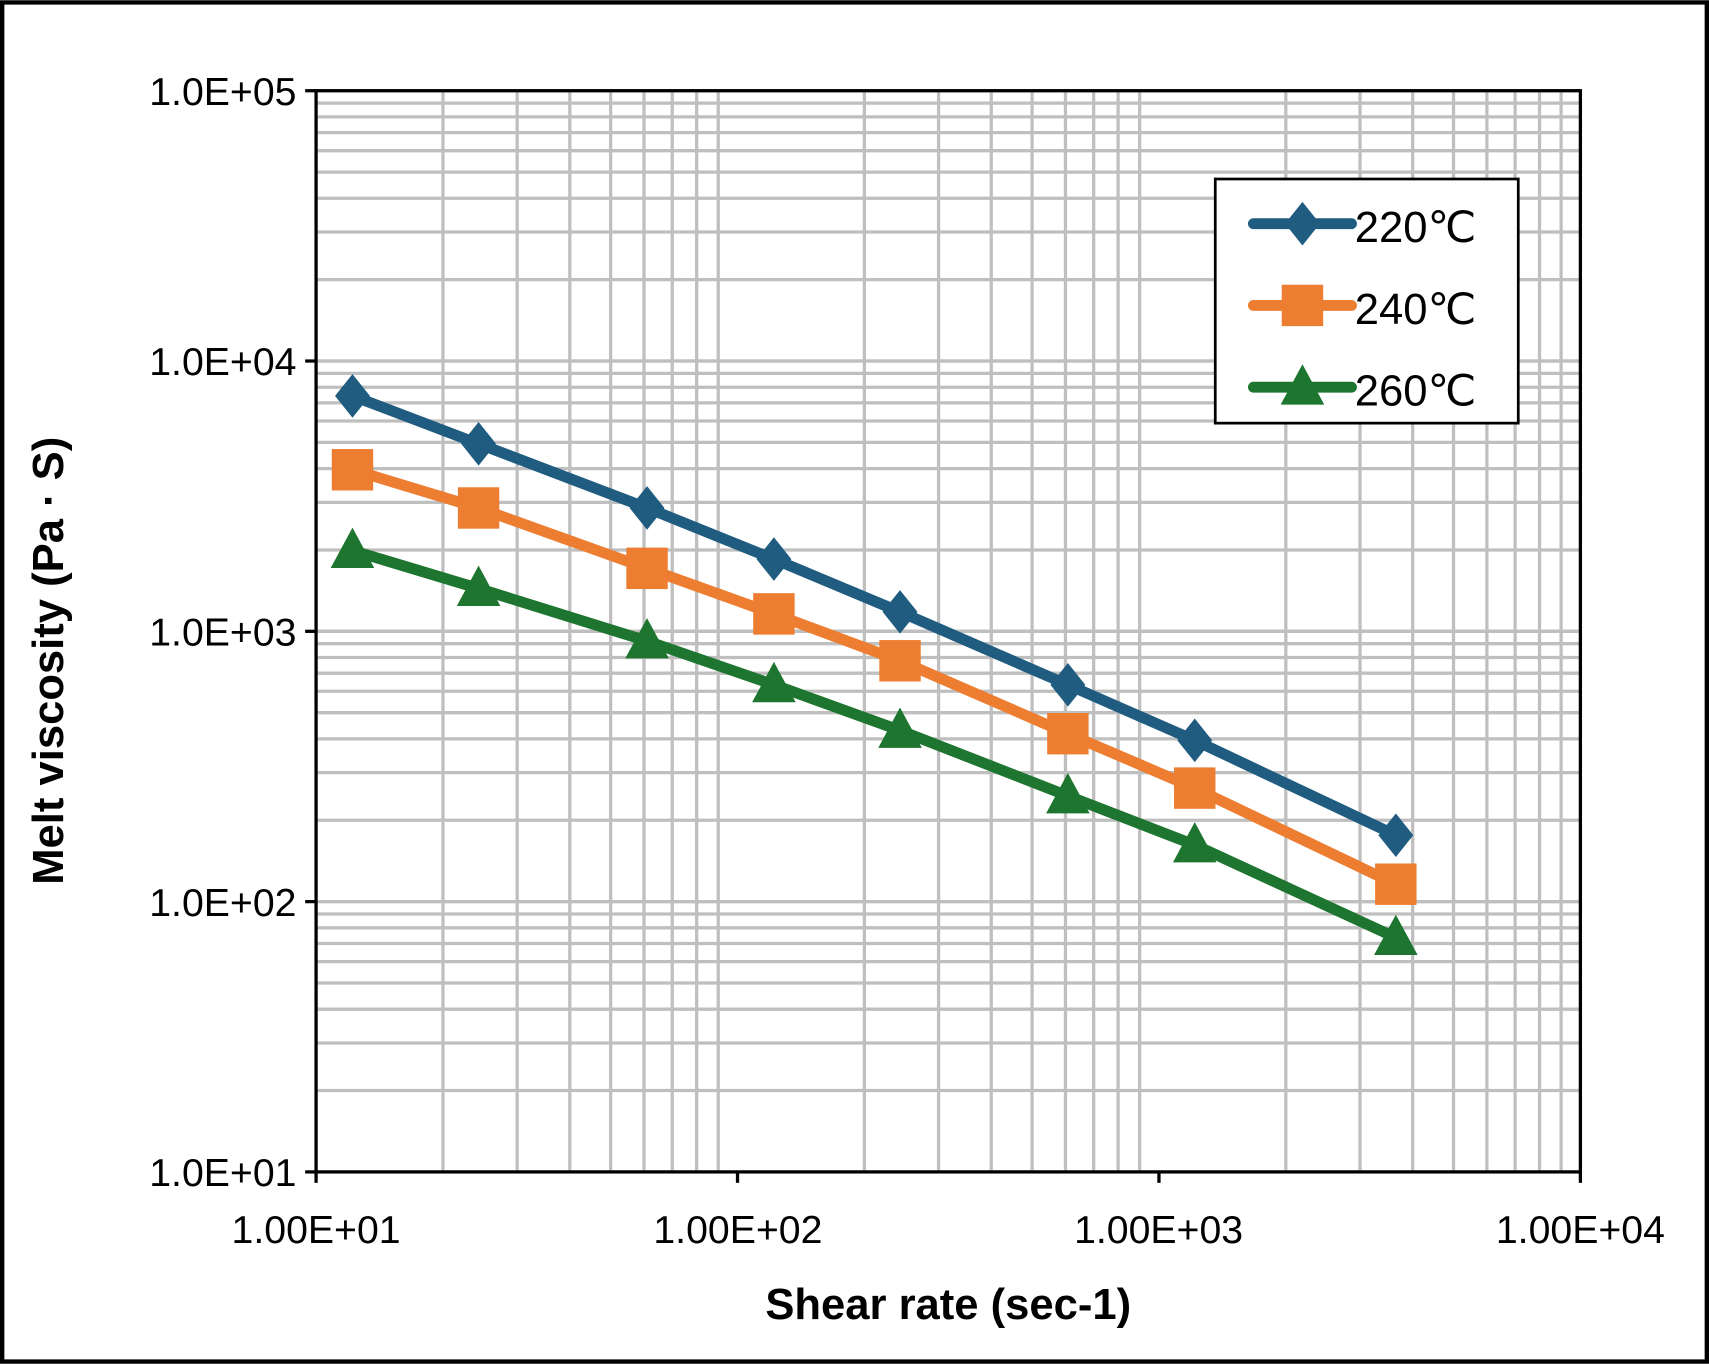 Image resolution: width=1709 pixels, height=1364 pixels. I want to click on legend-label-240: 240℃, so click(1416, 310).